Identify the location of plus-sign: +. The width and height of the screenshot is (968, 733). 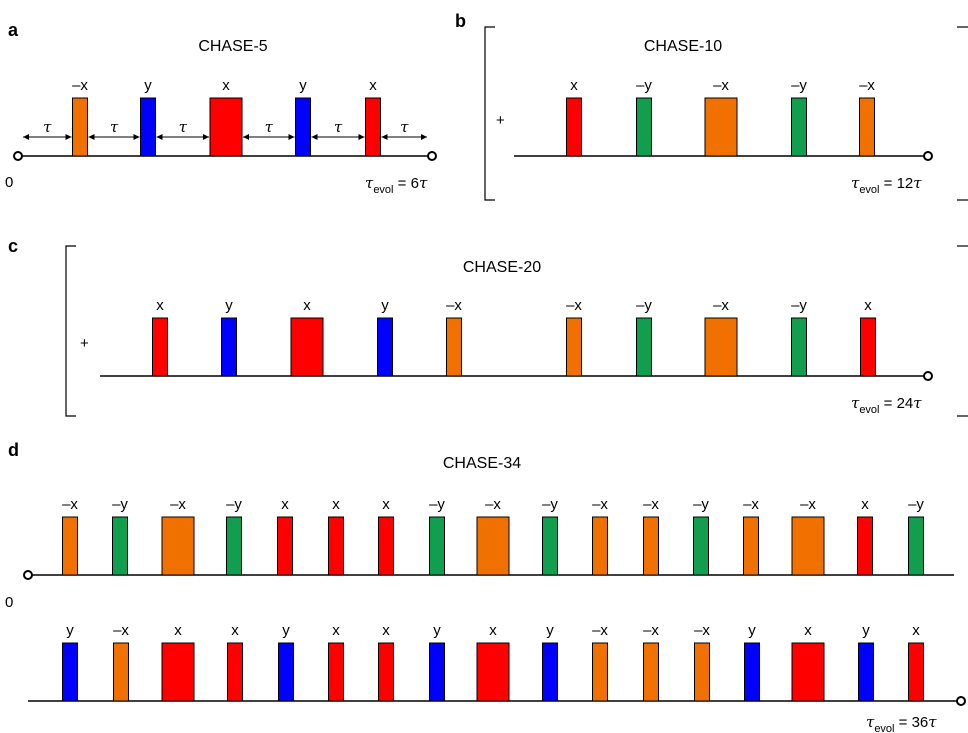
(84, 343).